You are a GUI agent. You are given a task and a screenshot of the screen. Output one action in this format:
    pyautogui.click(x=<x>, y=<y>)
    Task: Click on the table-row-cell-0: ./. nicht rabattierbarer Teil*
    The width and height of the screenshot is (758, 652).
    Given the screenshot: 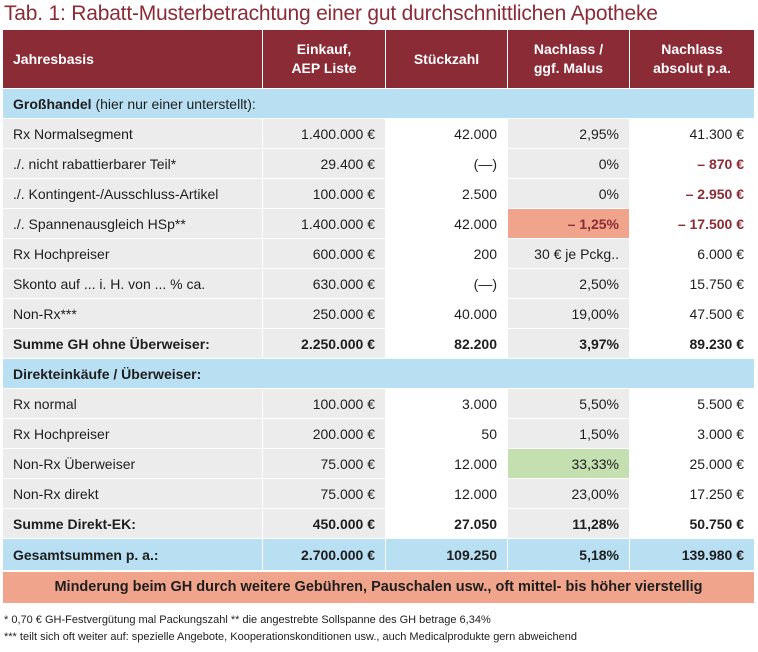 What is the action you would take?
    pyautogui.click(x=133, y=164)
    